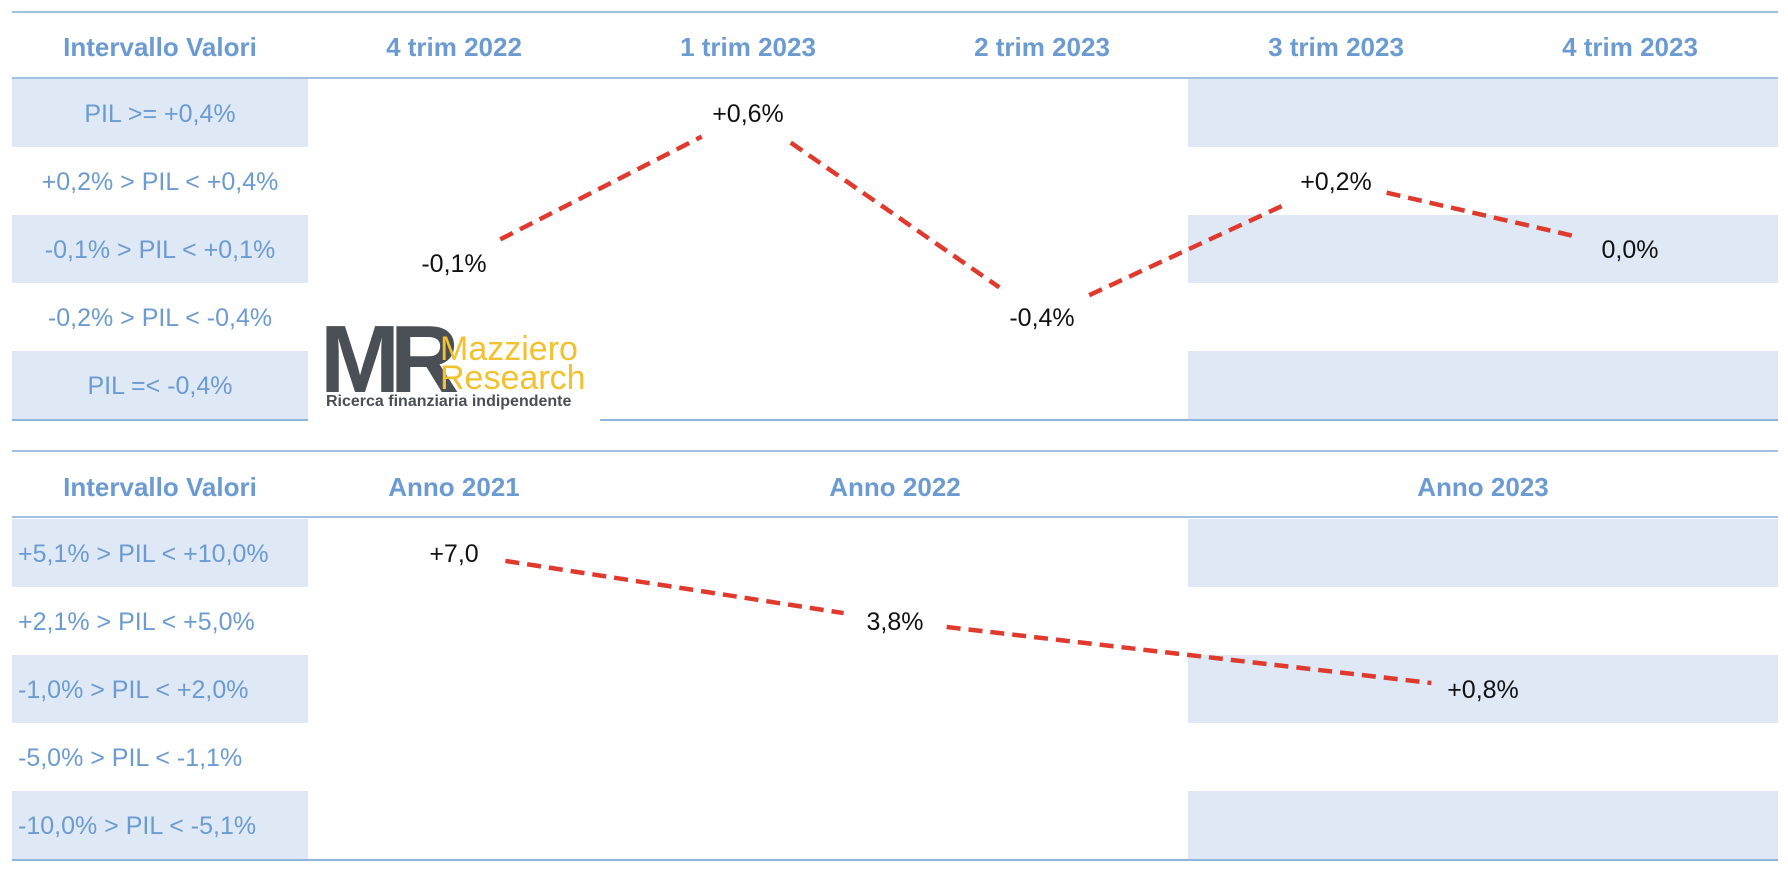 The height and width of the screenshot is (876, 1788). What do you see at coordinates (748, 47) in the screenshot?
I see `category-label: 1 trim 2023` at bounding box center [748, 47].